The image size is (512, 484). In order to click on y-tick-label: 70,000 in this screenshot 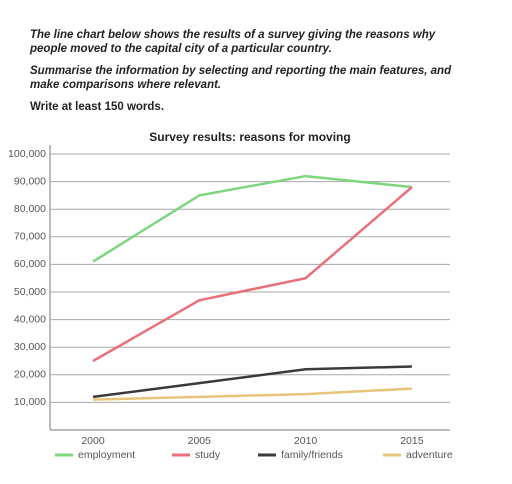, I will do `click(30, 237)`.